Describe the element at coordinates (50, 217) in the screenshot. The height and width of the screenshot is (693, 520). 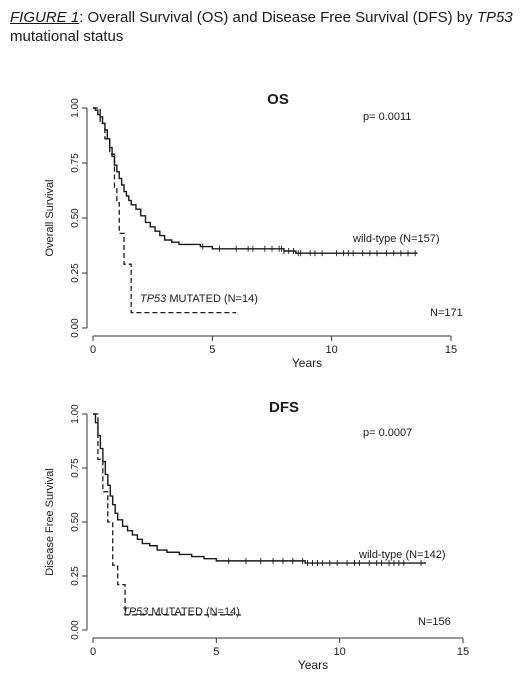
I see `os-y-axis-title: Overall Survival` at that location.